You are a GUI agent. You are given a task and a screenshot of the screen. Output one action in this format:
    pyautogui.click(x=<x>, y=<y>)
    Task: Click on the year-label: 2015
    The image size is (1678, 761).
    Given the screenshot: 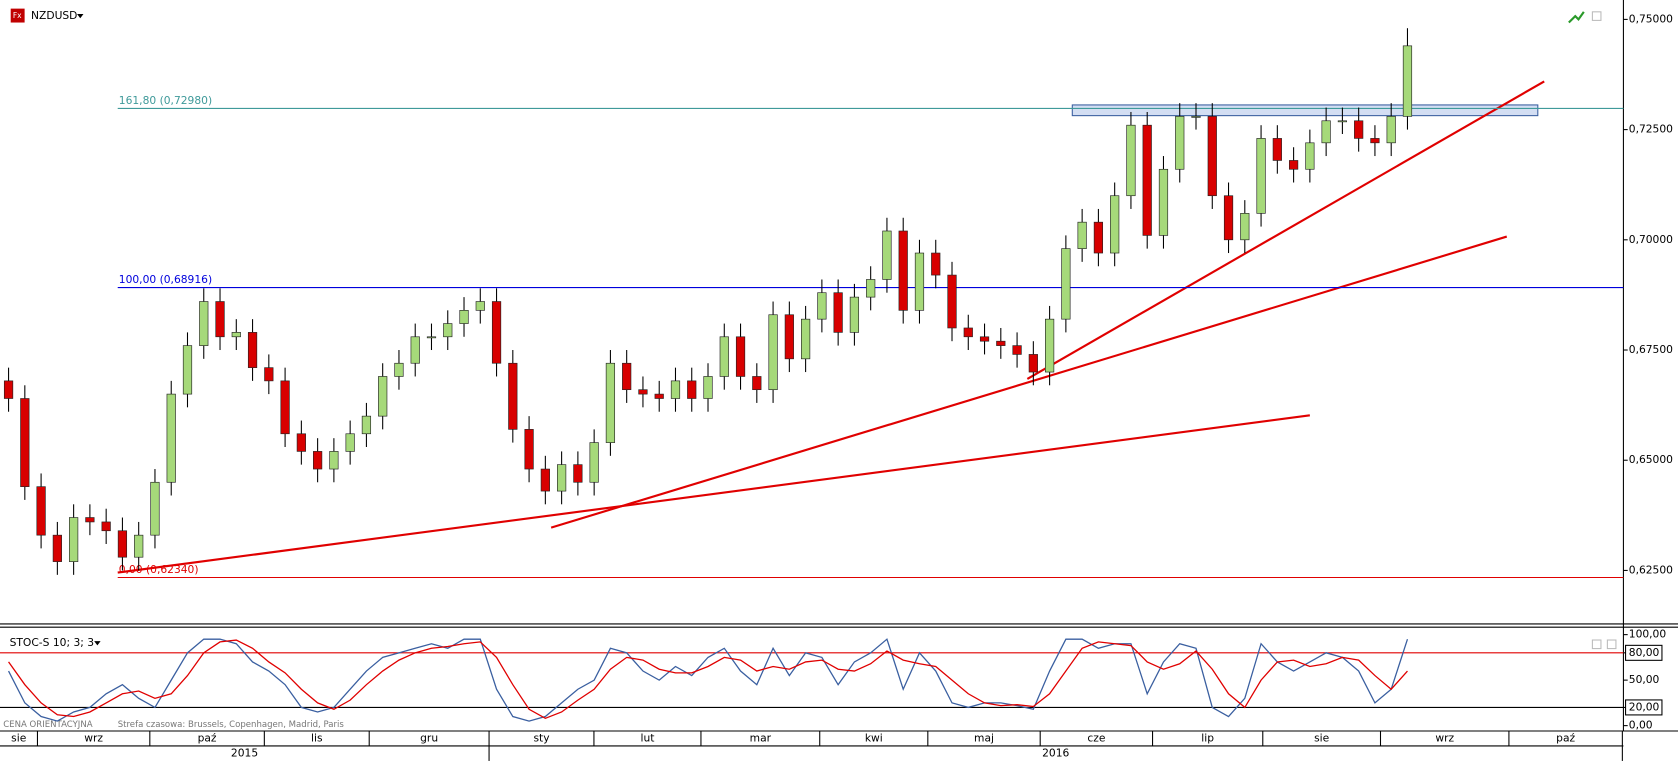 What is the action you would take?
    pyautogui.click(x=244, y=752)
    